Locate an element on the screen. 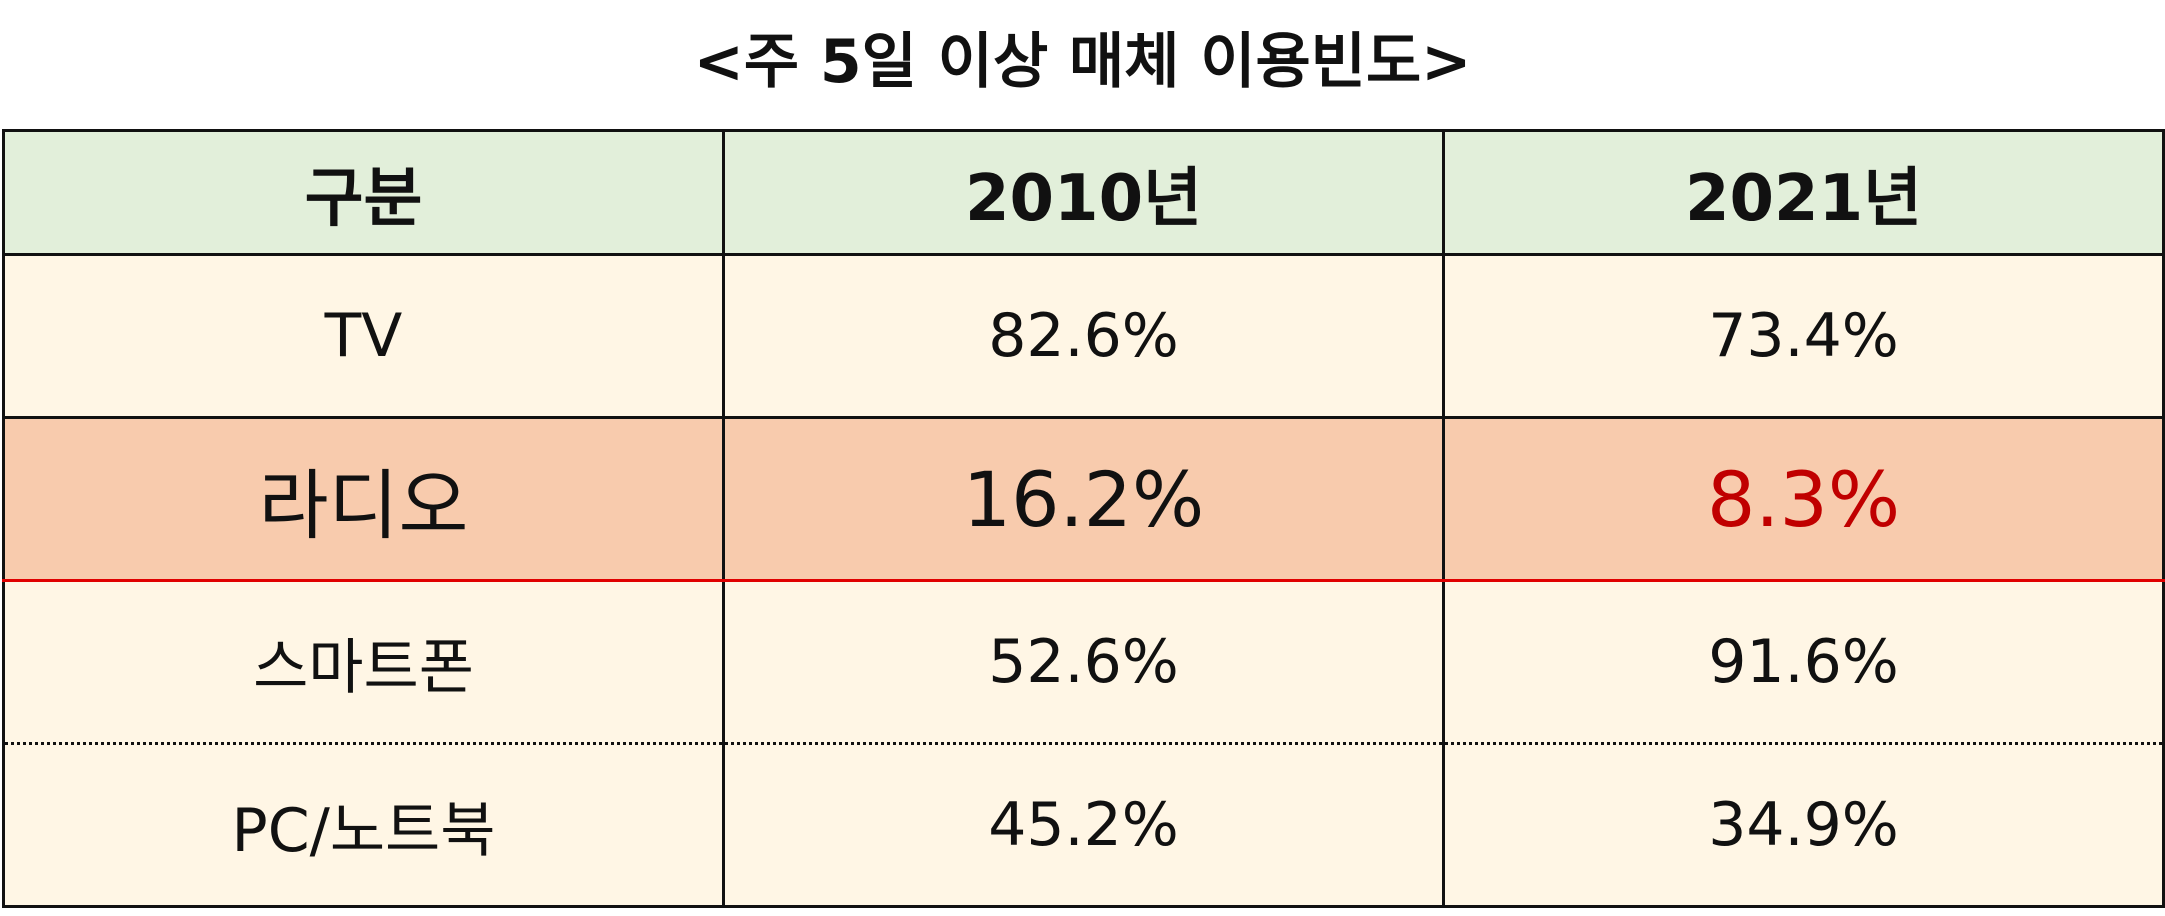 This screenshot has height=916, width=2165. cell: 8.3% is located at coordinates (1803, 499).